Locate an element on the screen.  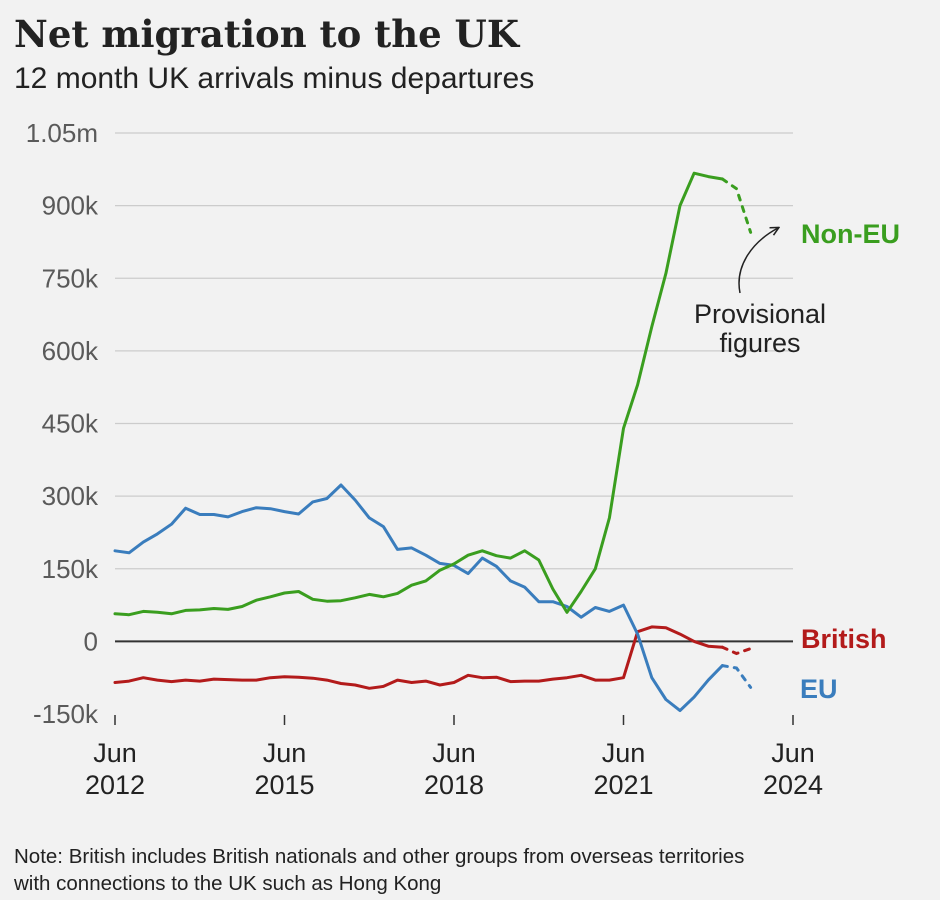
y-tick-label: 750k is located at coordinates (70, 278).